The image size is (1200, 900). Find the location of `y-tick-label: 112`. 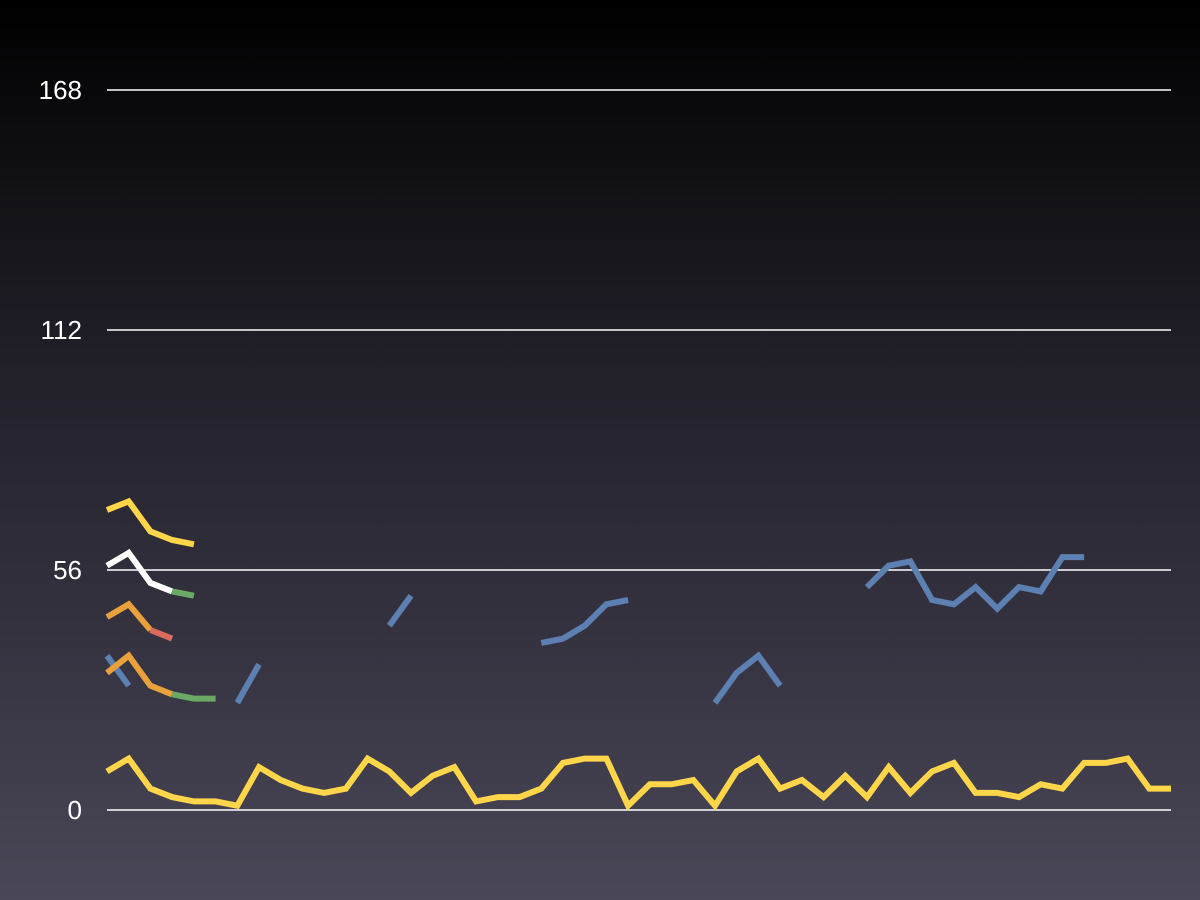

y-tick-label: 112 is located at coordinates (61, 330).